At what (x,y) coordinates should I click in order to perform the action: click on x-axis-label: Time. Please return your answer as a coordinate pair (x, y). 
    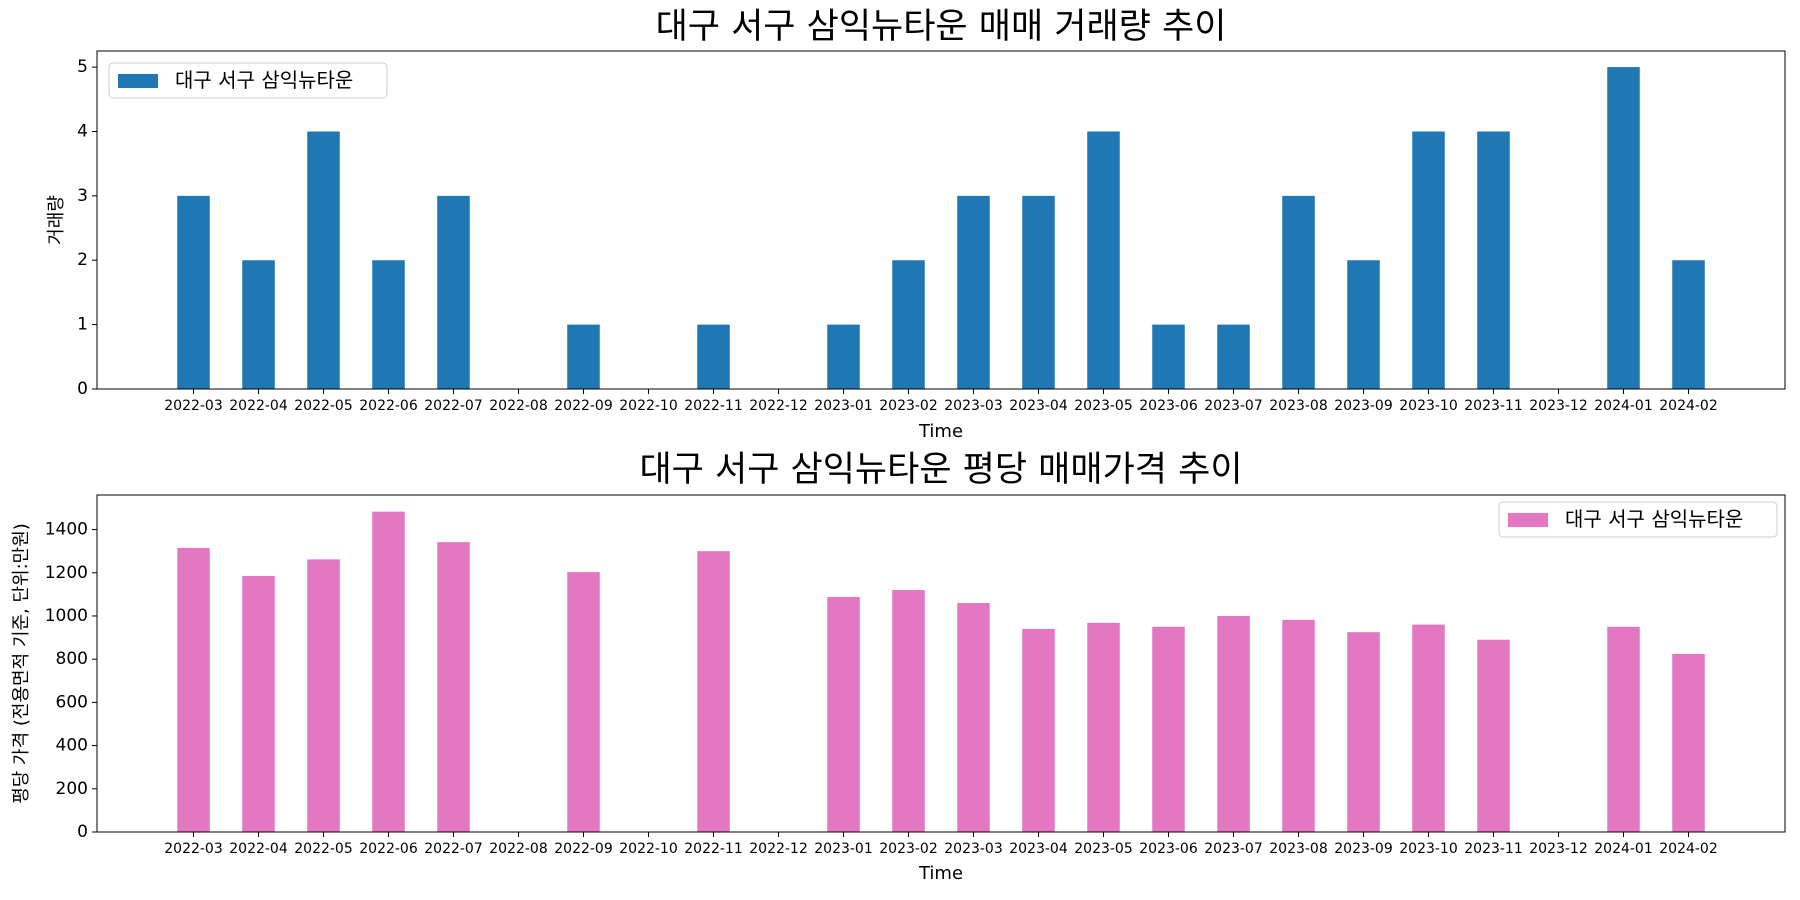
    Looking at the image, I should click on (940, 431).